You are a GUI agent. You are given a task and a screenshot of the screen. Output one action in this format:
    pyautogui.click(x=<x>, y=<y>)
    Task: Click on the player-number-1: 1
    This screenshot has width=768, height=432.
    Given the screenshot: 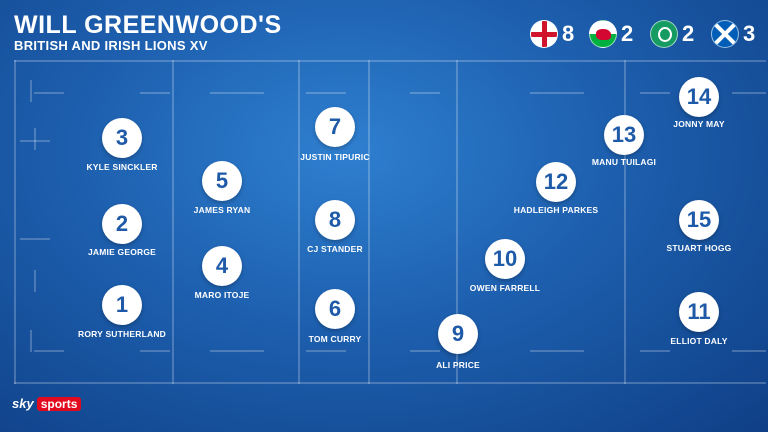 What is the action you would take?
    pyautogui.click(x=122, y=305)
    